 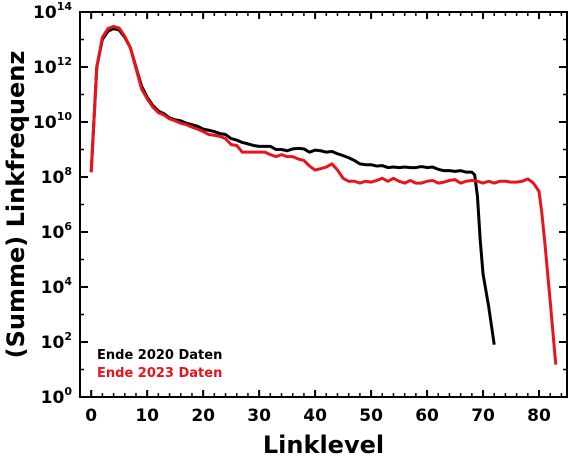 What do you see at coordinates (52, 66) in the screenshot?
I see `y-tick-label: 10¹²` at bounding box center [52, 66].